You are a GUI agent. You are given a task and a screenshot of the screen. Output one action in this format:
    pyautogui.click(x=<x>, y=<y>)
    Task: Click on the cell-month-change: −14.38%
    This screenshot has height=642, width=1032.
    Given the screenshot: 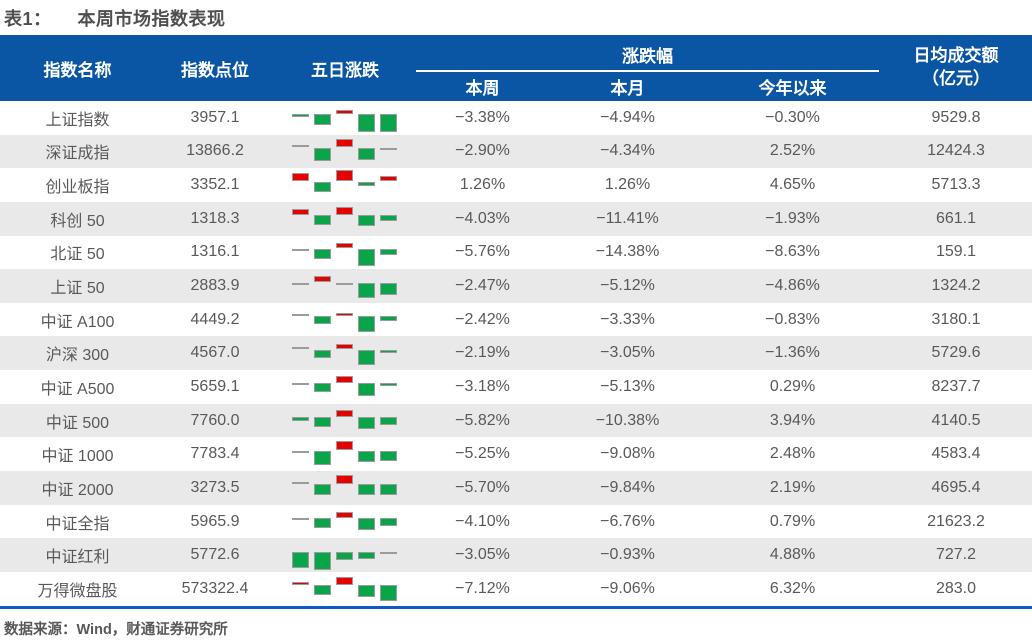 What is the action you would take?
    pyautogui.click(x=627, y=252)
    